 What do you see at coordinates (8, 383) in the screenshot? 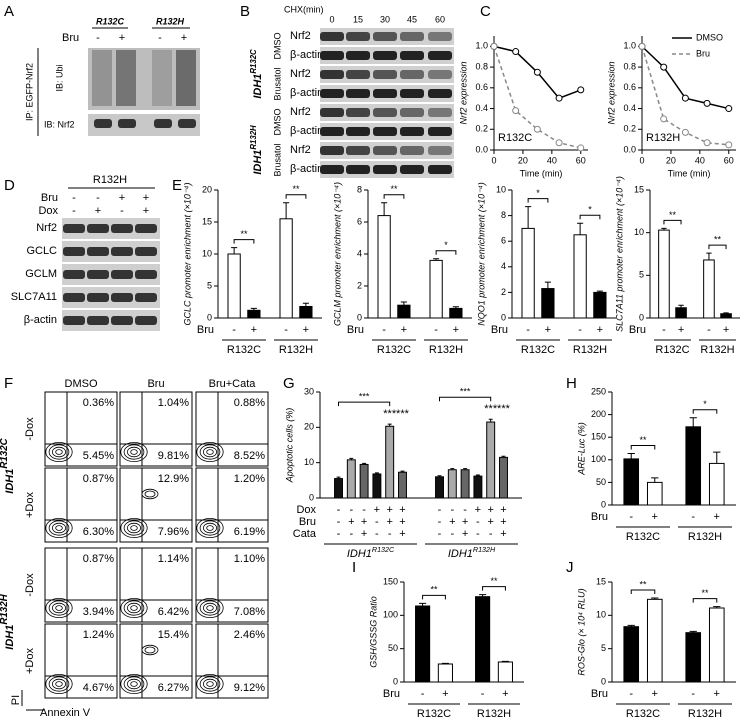
I see `panel-label: F` at bounding box center [8, 383].